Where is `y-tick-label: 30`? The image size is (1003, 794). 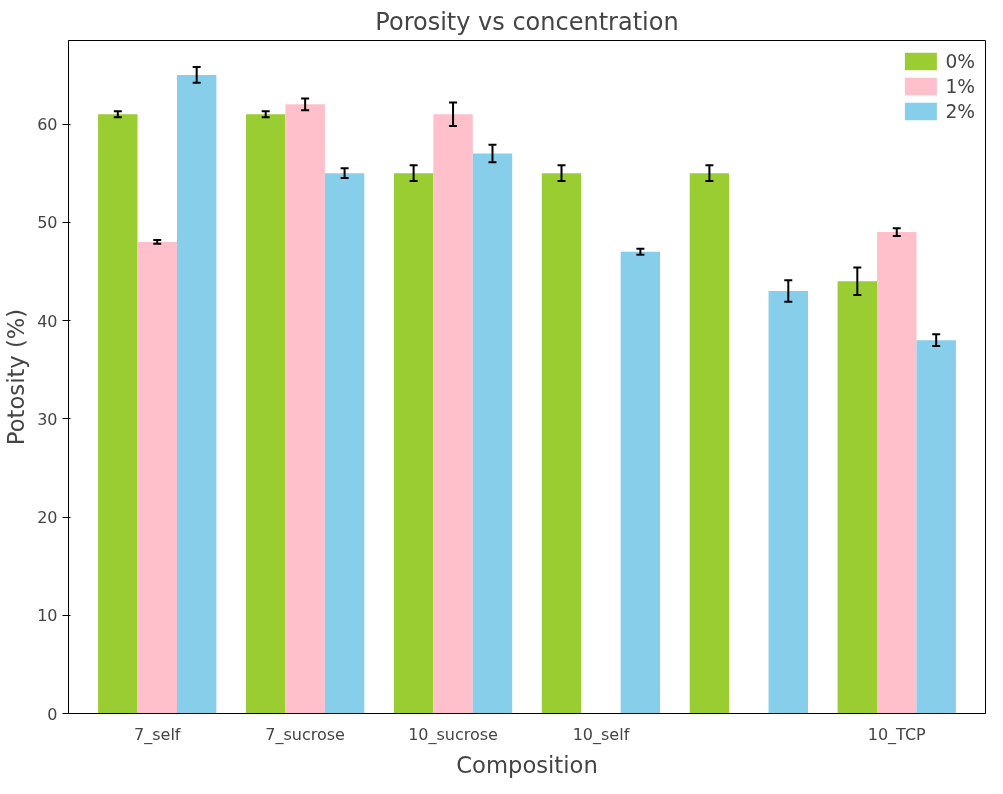 y-tick-label: 30 is located at coordinates (47, 419).